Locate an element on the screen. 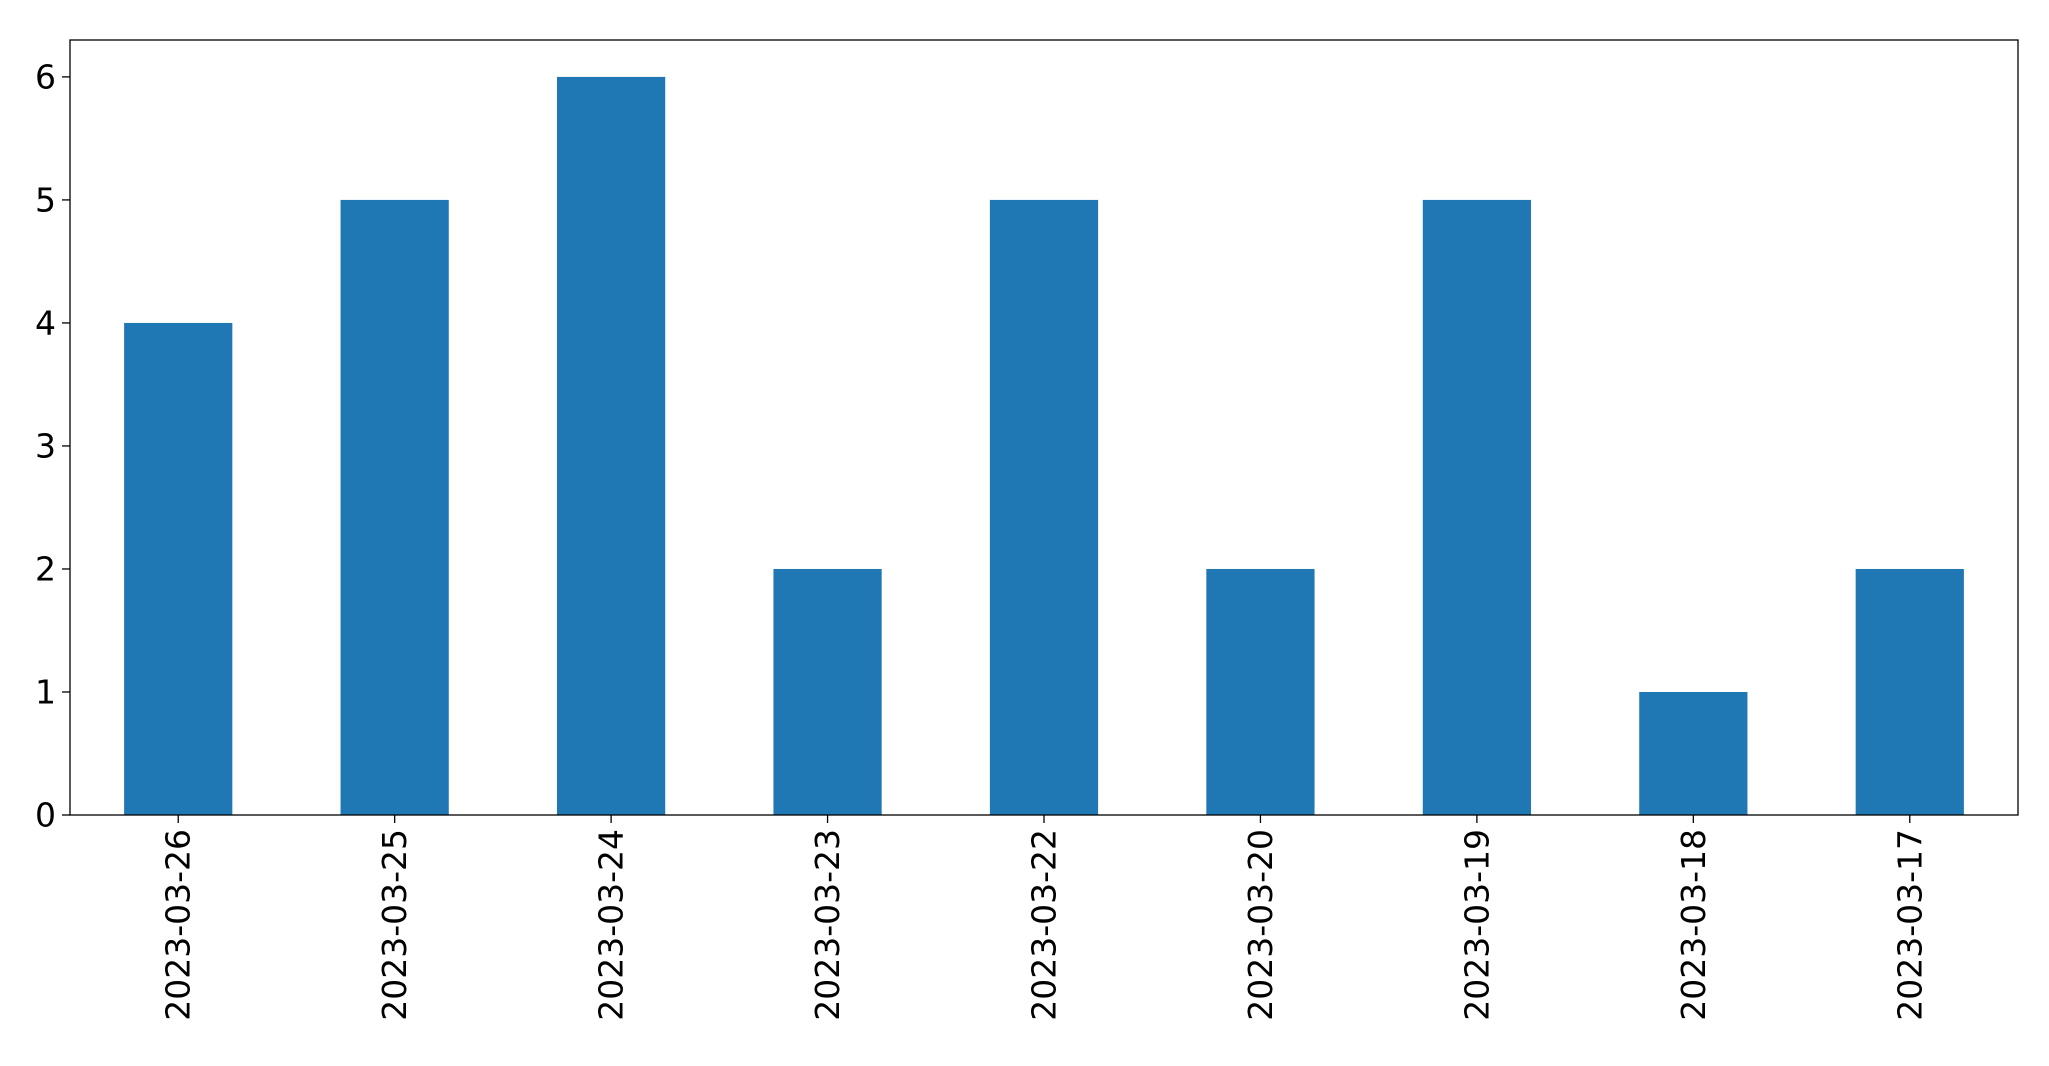  y-axis: 0 1 2 3 4 5 6 is located at coordinates (52, 446).